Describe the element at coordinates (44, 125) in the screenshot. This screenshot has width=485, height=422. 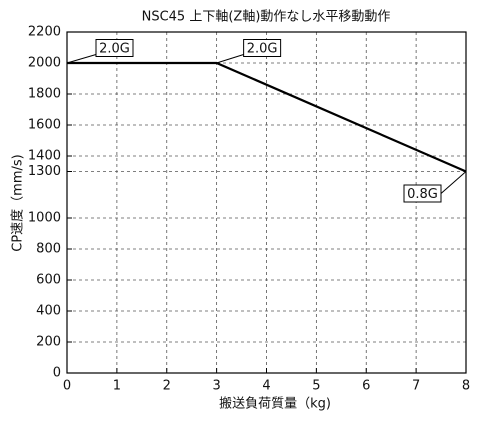
I see `y-tick-label: 1600` at that location.